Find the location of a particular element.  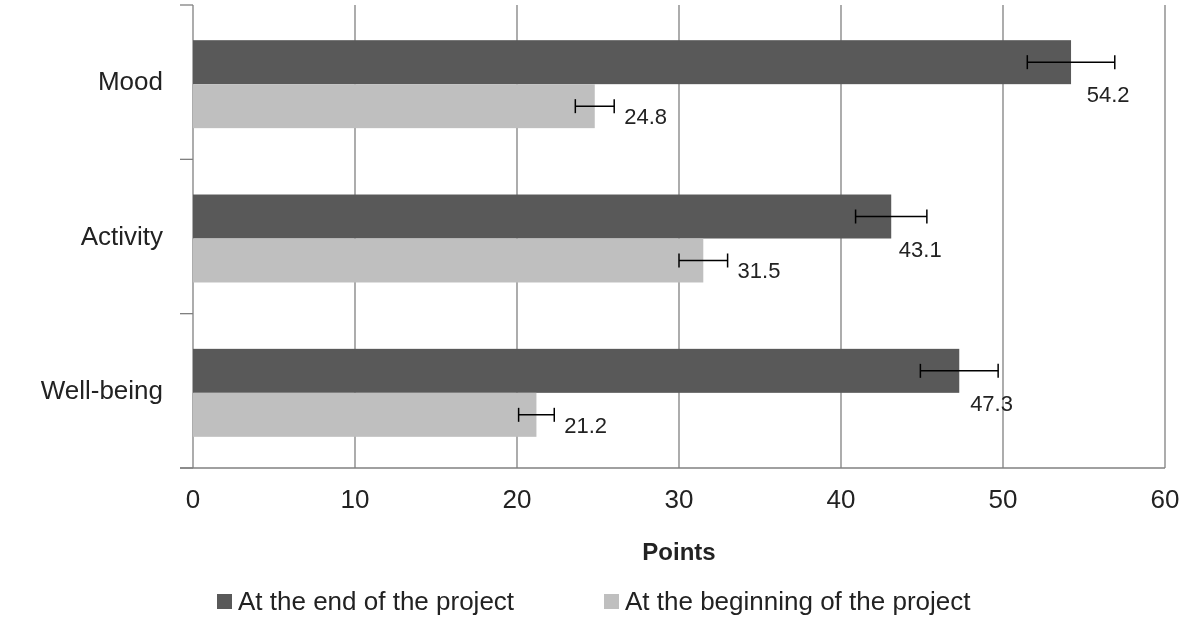

x-tick-label: 30 is located at coordinates (679, 499).